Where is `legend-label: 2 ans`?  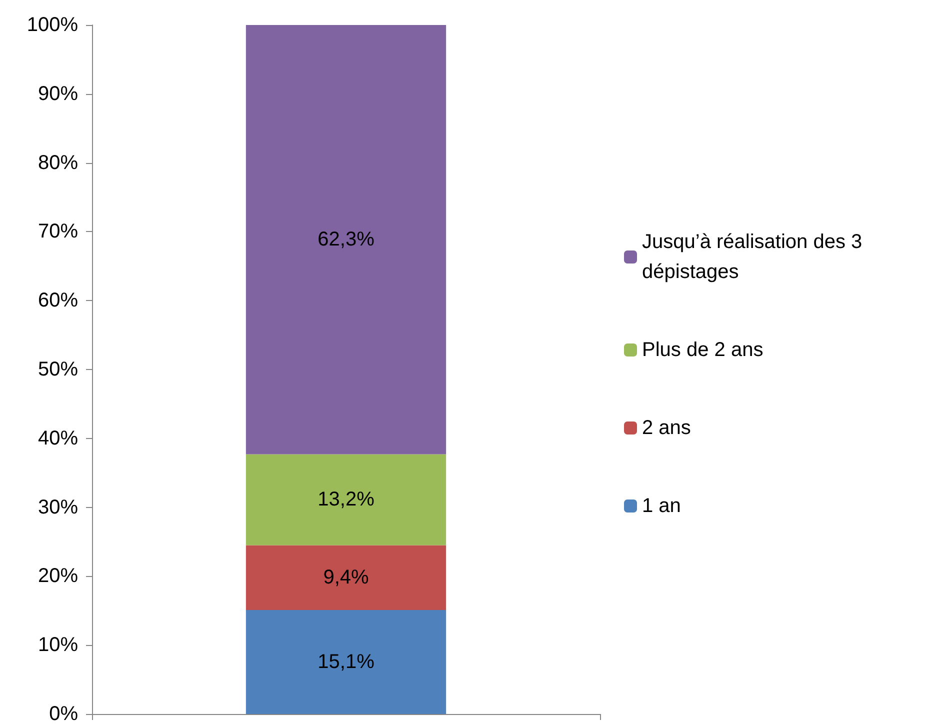
legend-label: 2 ans is located at coordinates (666, 428).